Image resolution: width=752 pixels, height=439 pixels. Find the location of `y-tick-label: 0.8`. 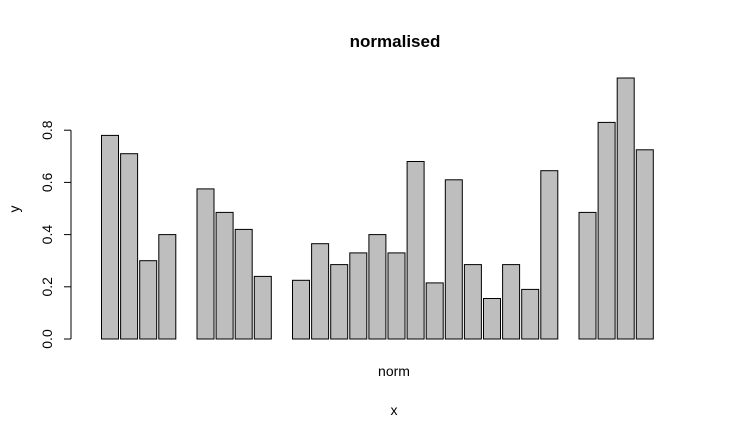

y-tick-label: 0.8 is located at coordinates (47, 130).